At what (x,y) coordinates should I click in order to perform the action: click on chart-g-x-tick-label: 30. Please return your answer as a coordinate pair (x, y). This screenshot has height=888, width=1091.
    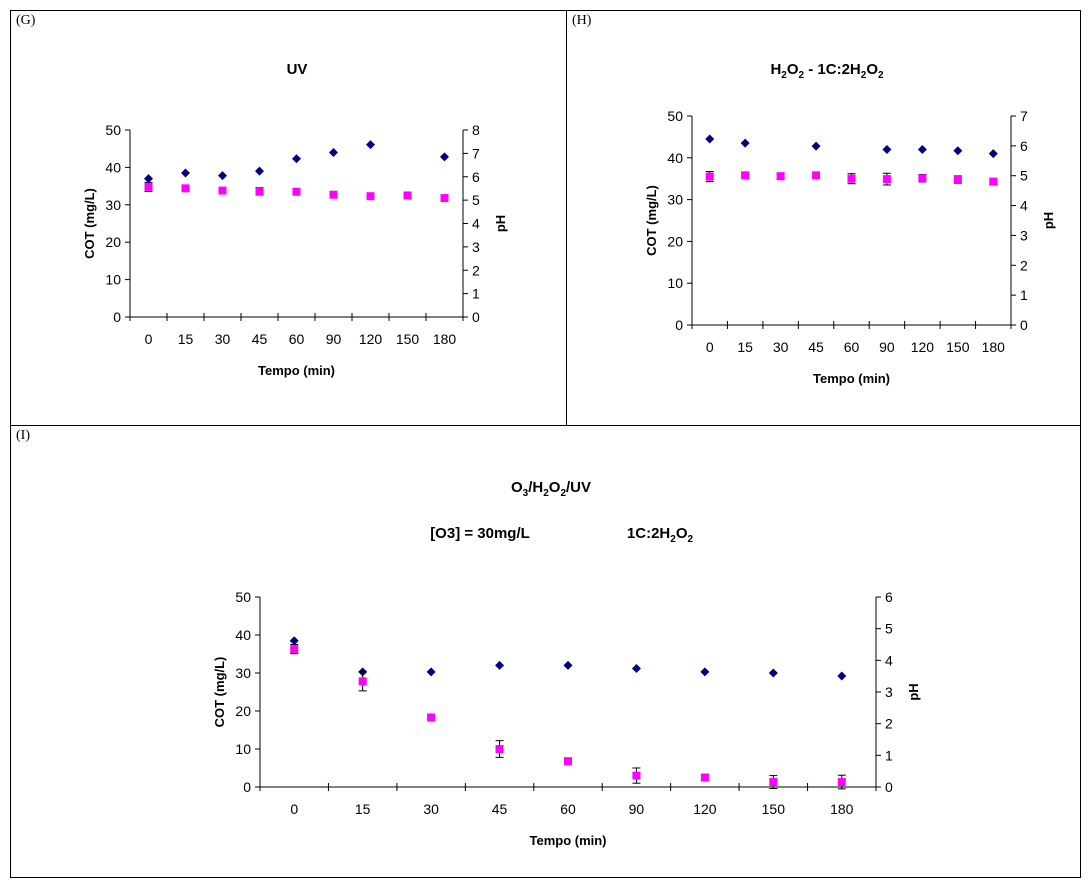
    Looking at the image, I should click on (223, 339).